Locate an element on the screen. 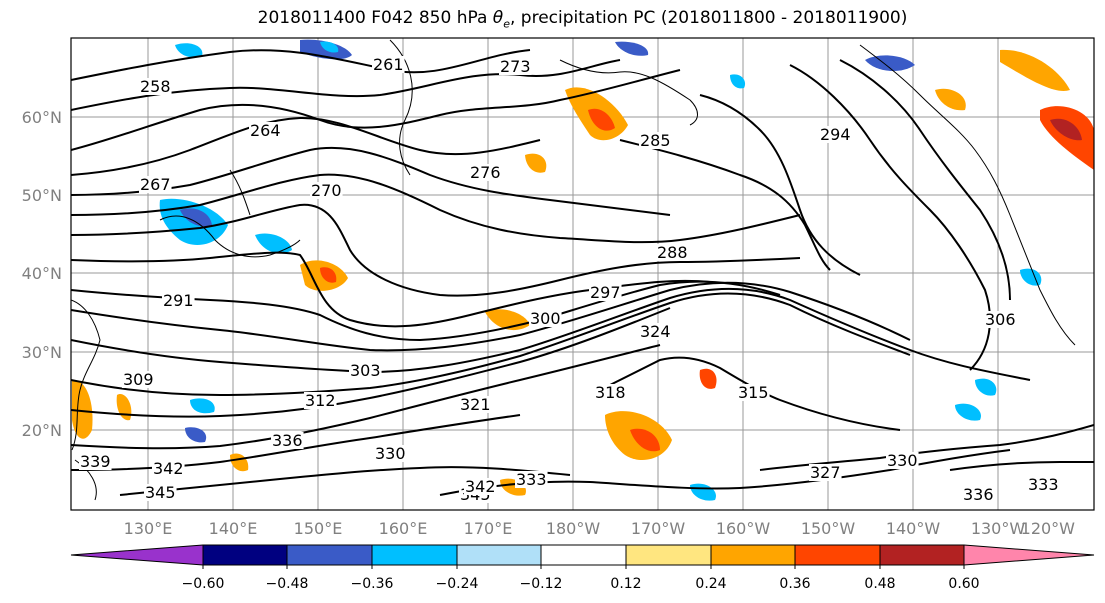 The height and width of the screenshot is (603, 1105). contour-label: 339 is located at coordinates (95, 461).